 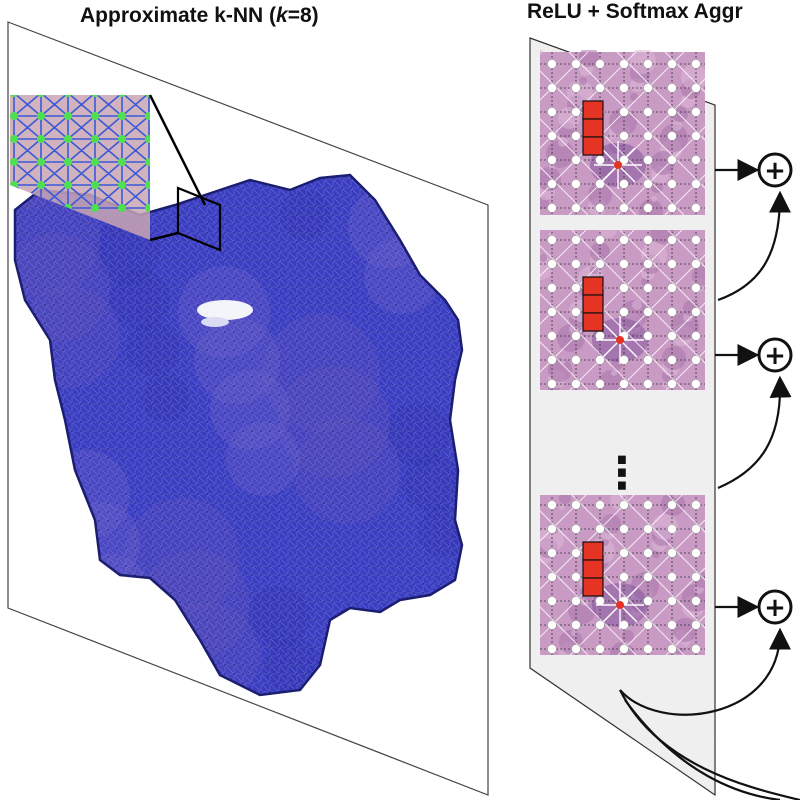 I want to click on zoom-callout-line, so click(x=177, y=150).